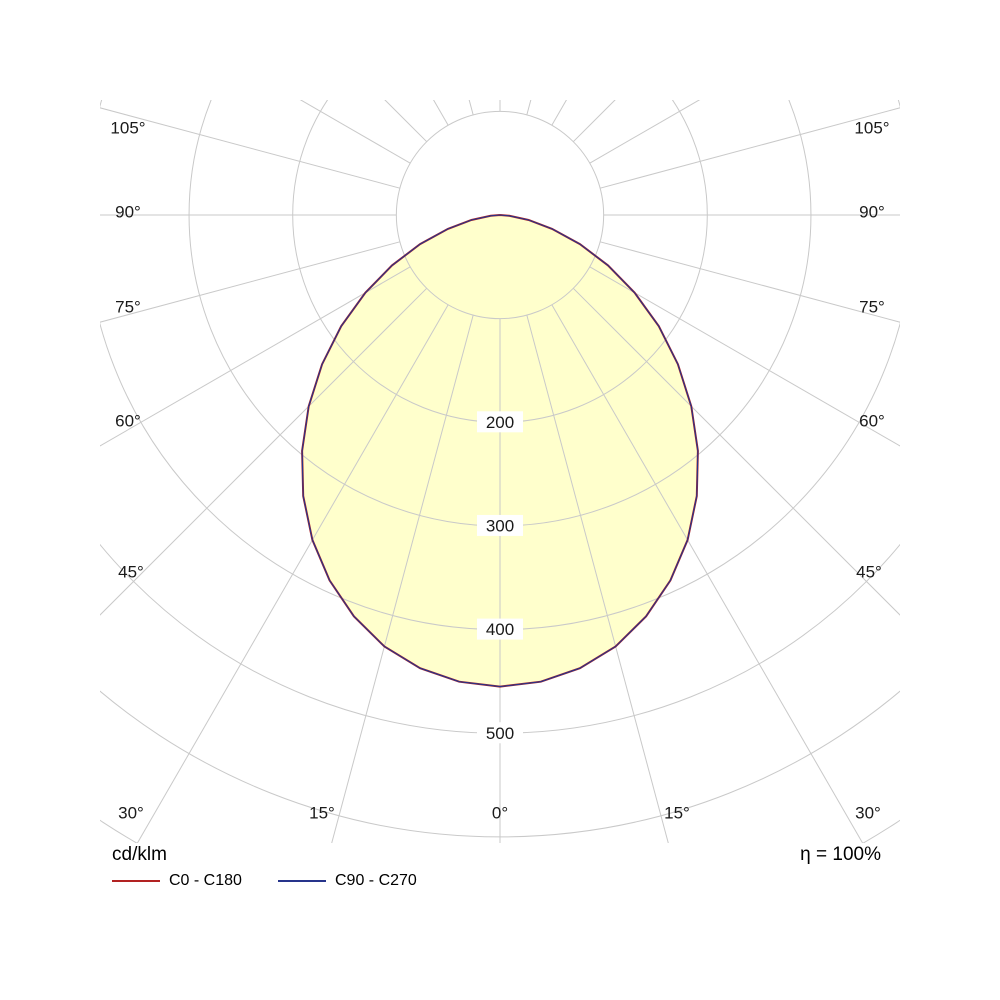 The image size is (1000, 1000). Describe the element at coordinates (871, 128) in the screenshot. I see `angle-tick-14: 105°` at that location.